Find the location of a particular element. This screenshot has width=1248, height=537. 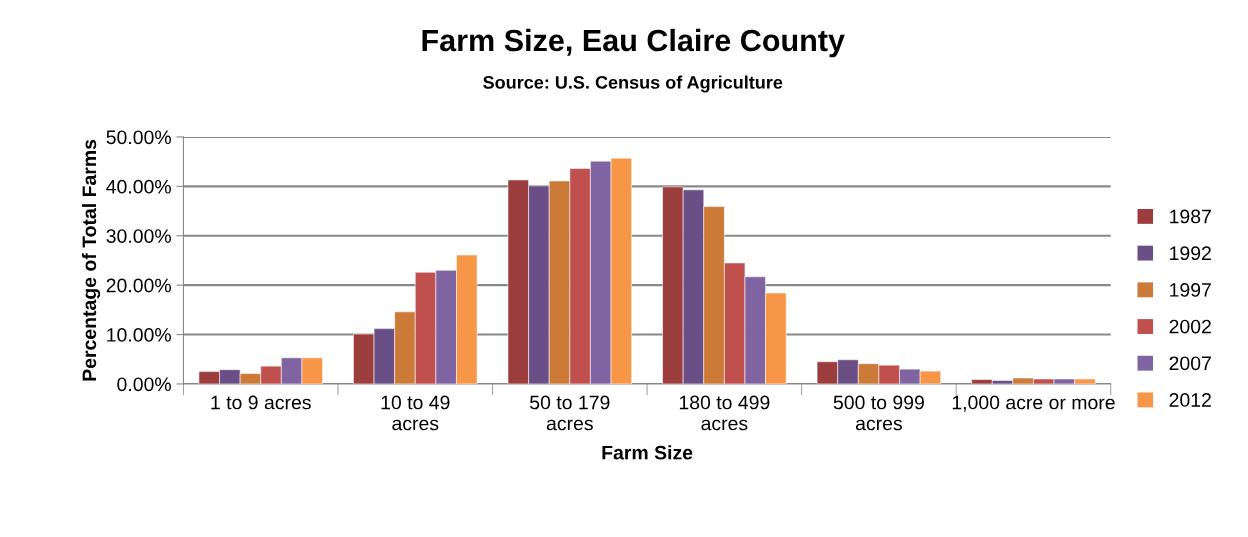

legend-label: 1987 is located at coordinates (1190, 216).